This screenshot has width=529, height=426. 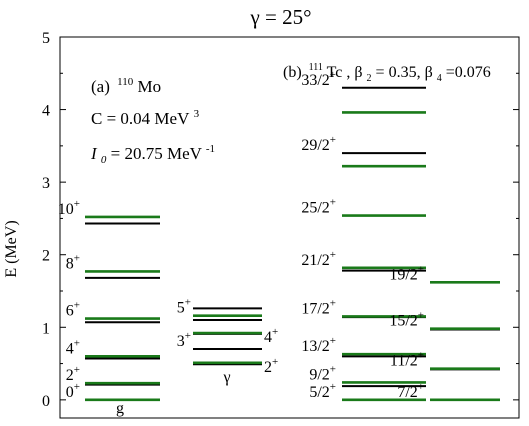 I want to click on panel-b-nucleus: Tc, so click(x=335, y=72).